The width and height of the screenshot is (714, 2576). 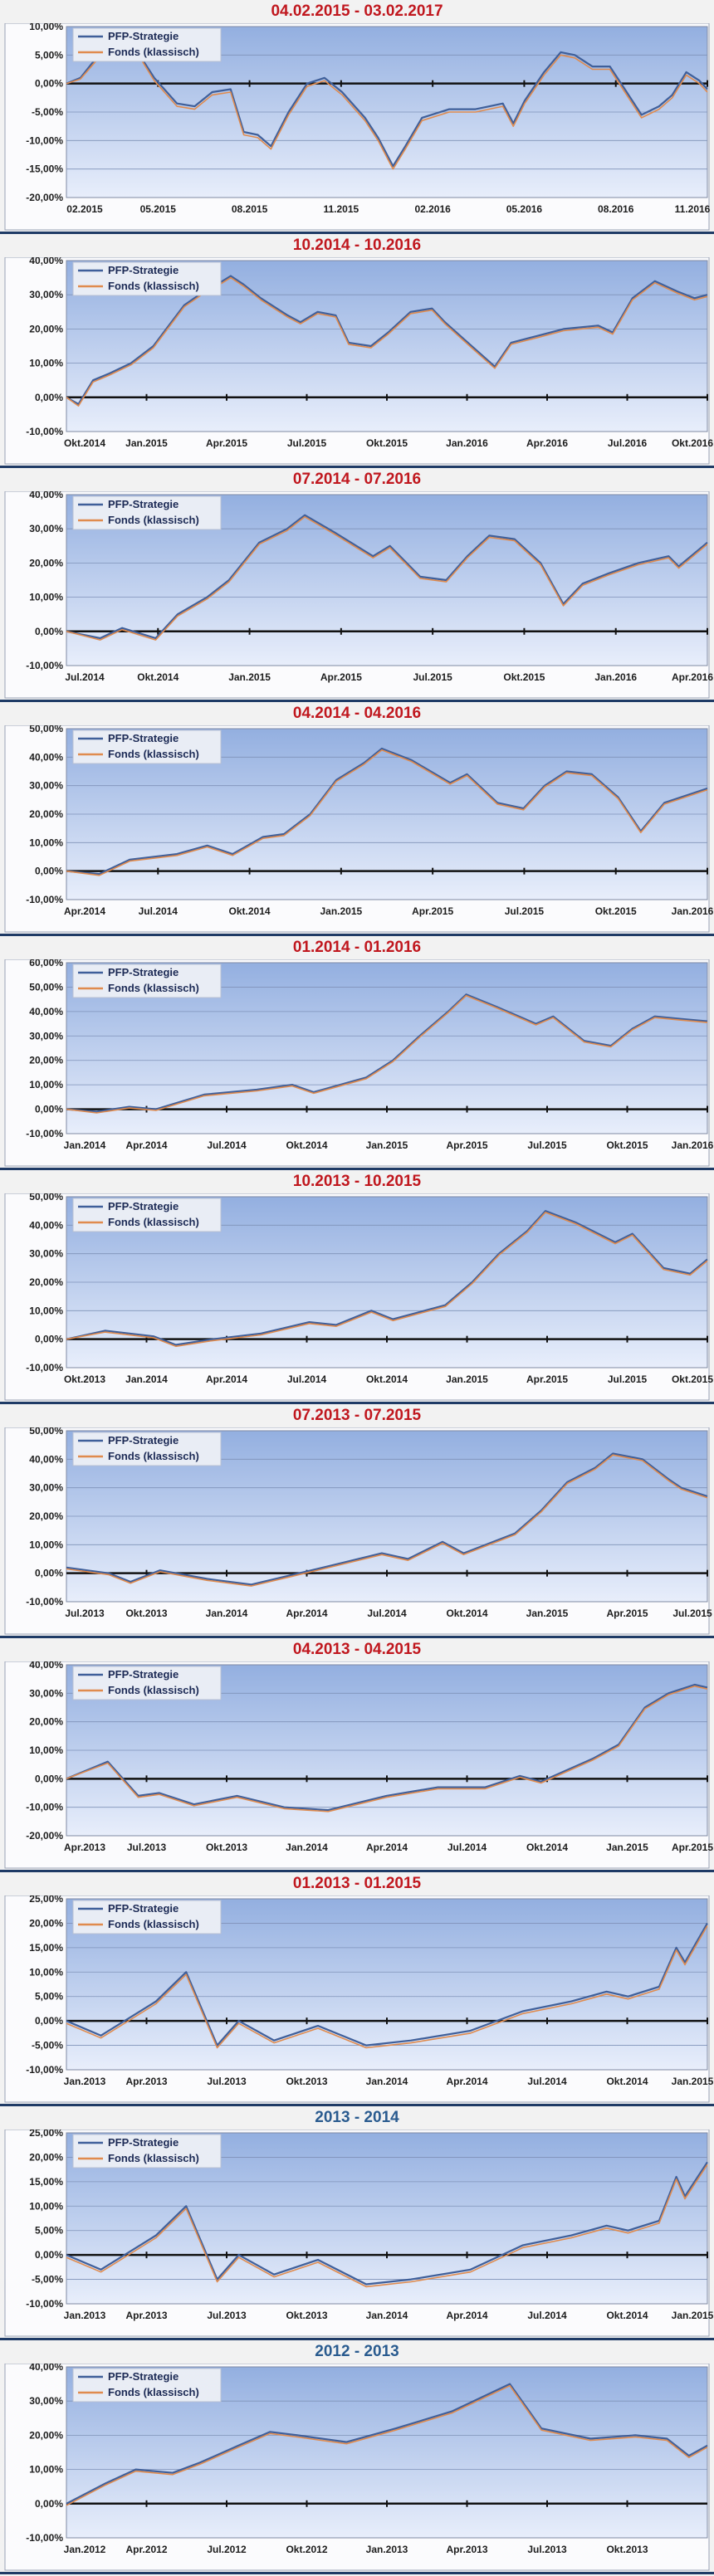 What do you see at coordinates (524, 209) in the screenshot?
I see `x-tick-label: 05.2016` at bounding box center [524, 209].